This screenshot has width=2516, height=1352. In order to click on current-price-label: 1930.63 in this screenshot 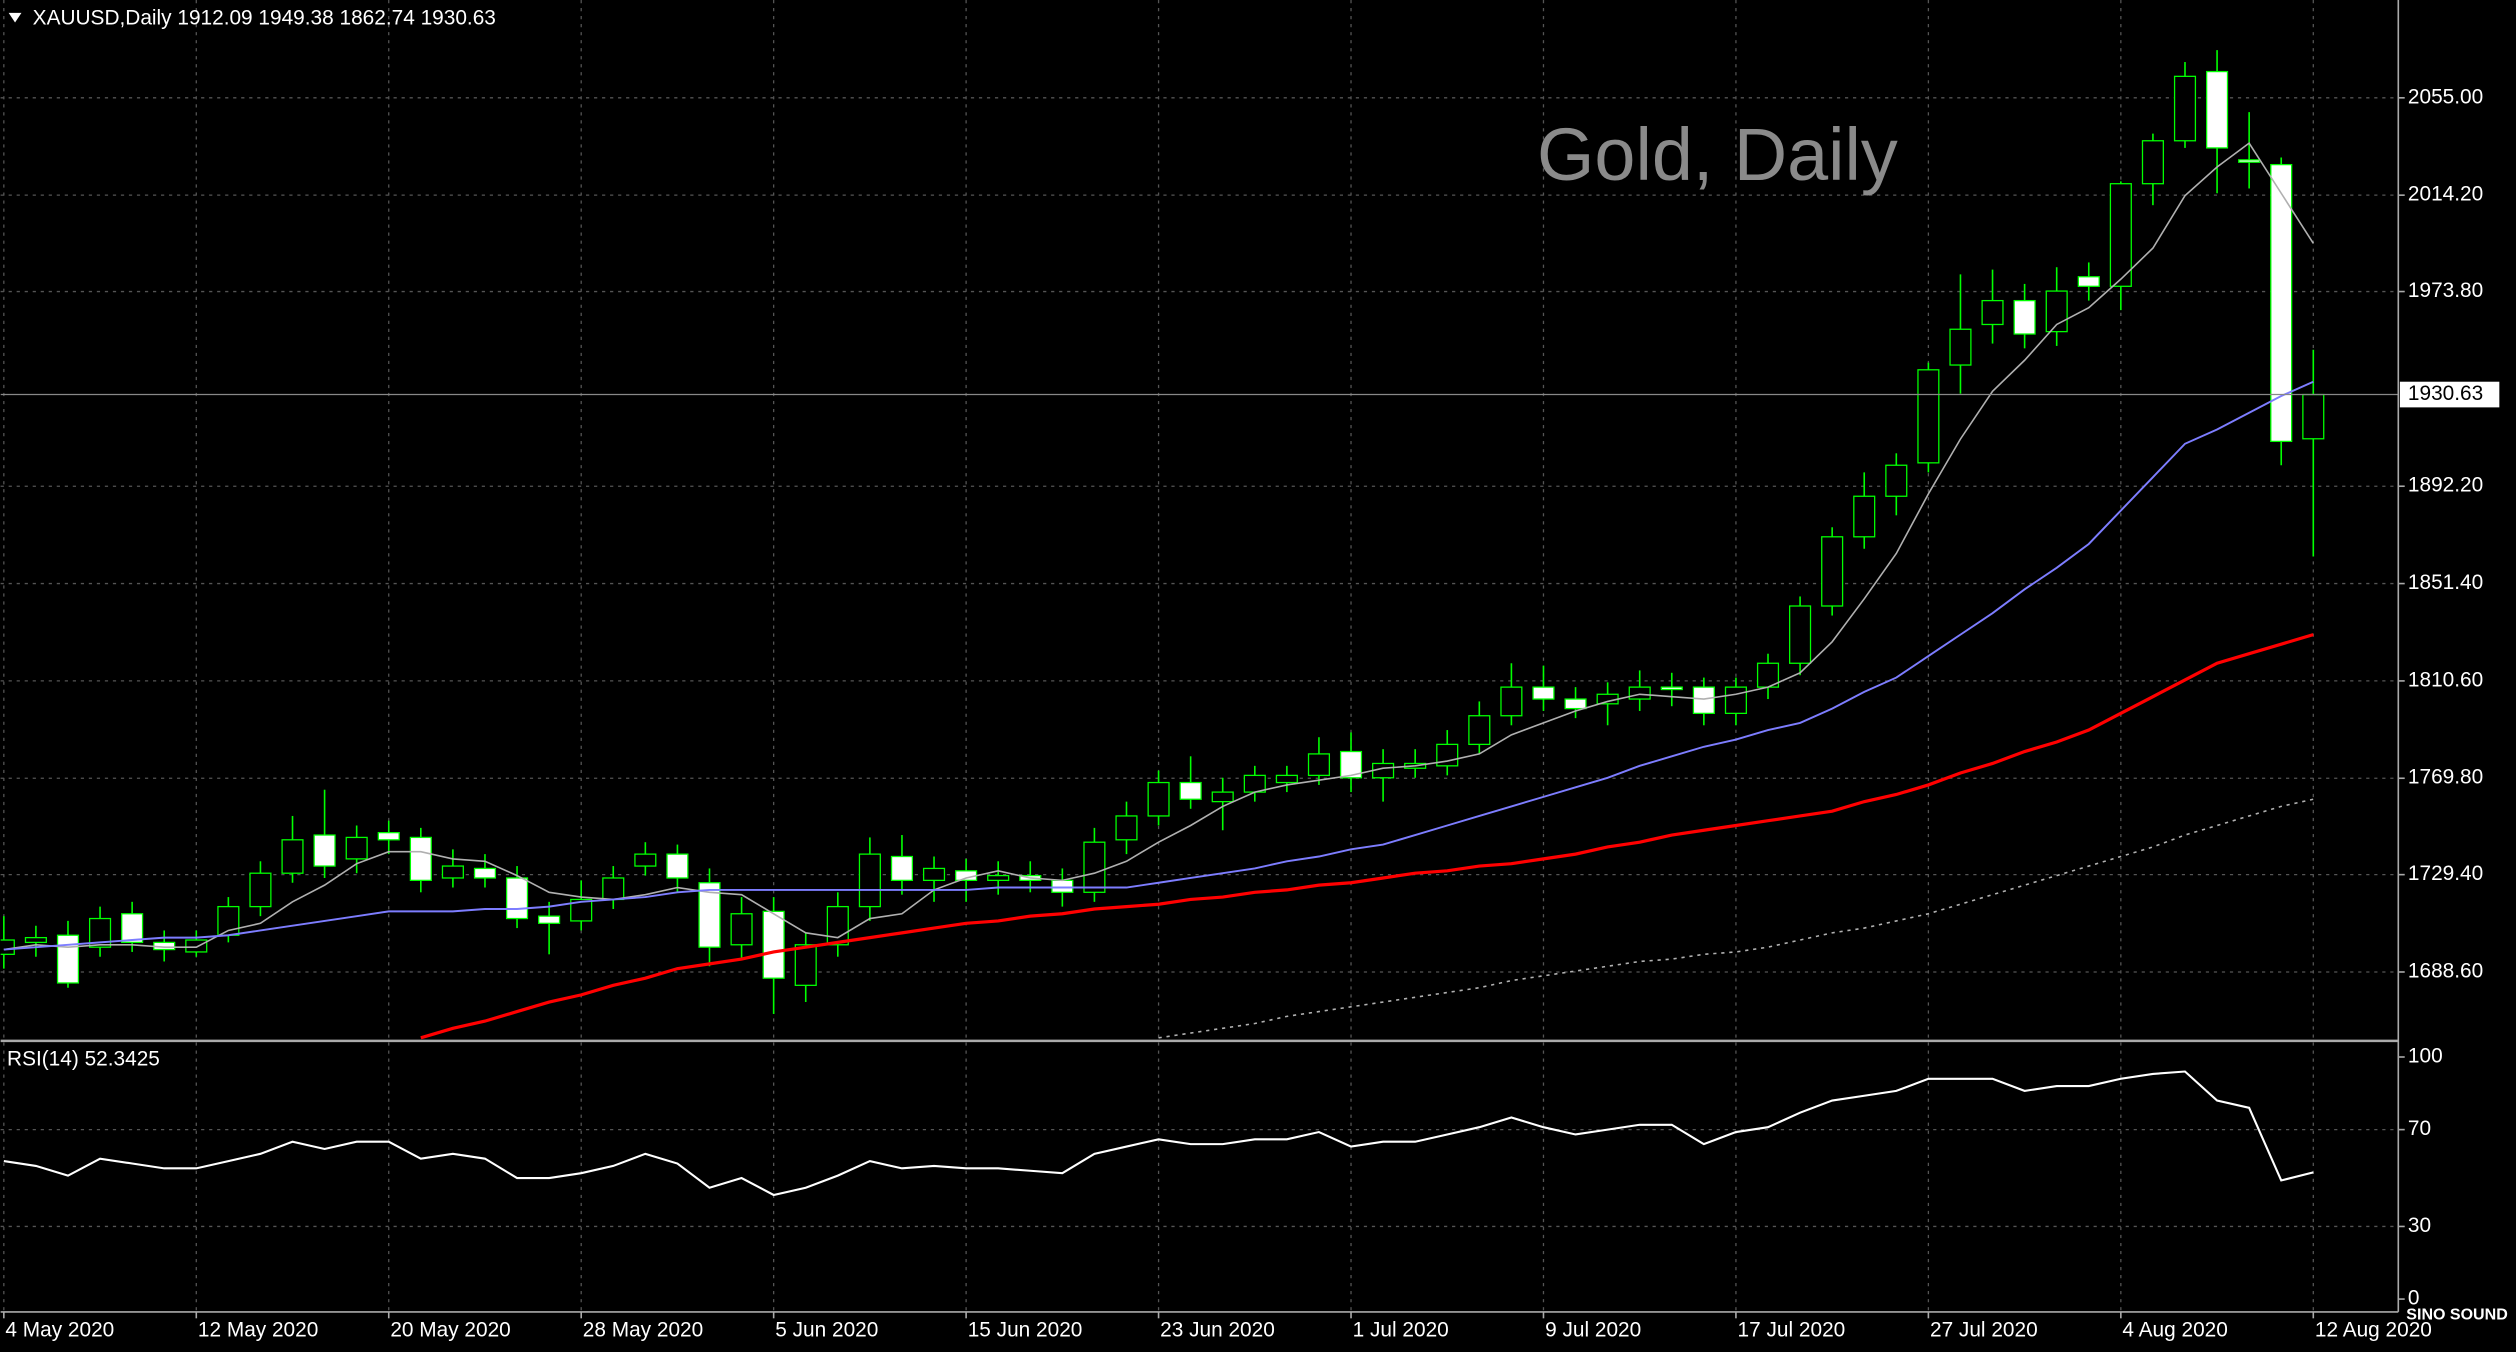, I will do `click(2445, 393)`.